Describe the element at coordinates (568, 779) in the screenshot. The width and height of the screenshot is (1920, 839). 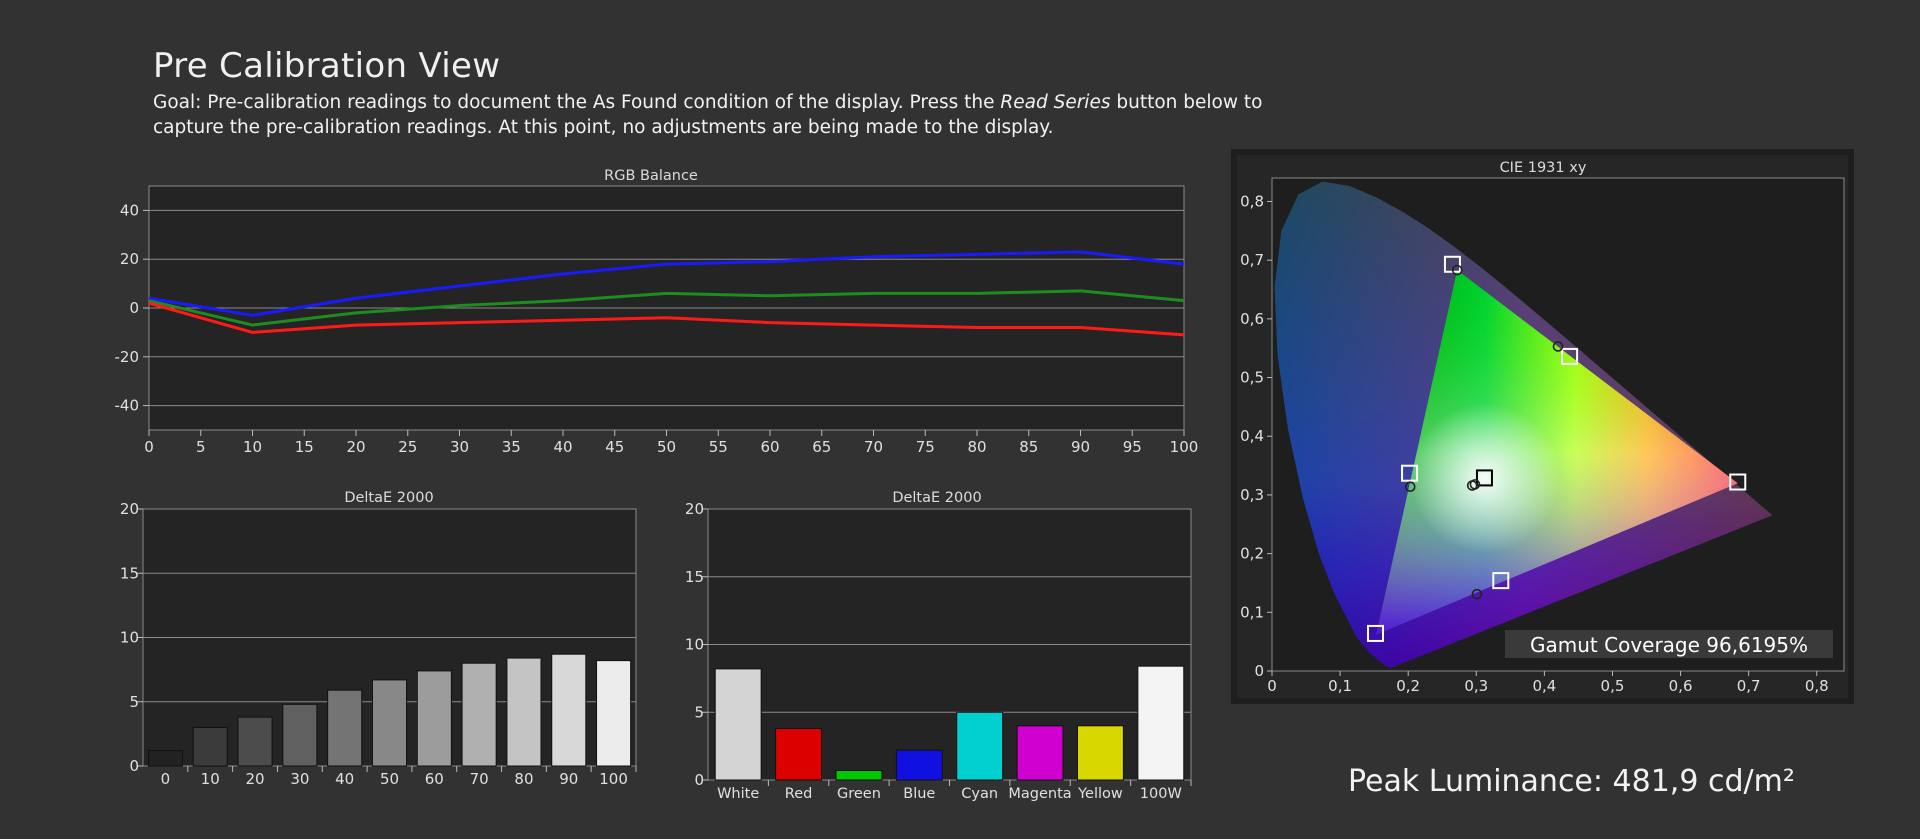
I see `deltae-gray-xtick-label: 90` at that location.